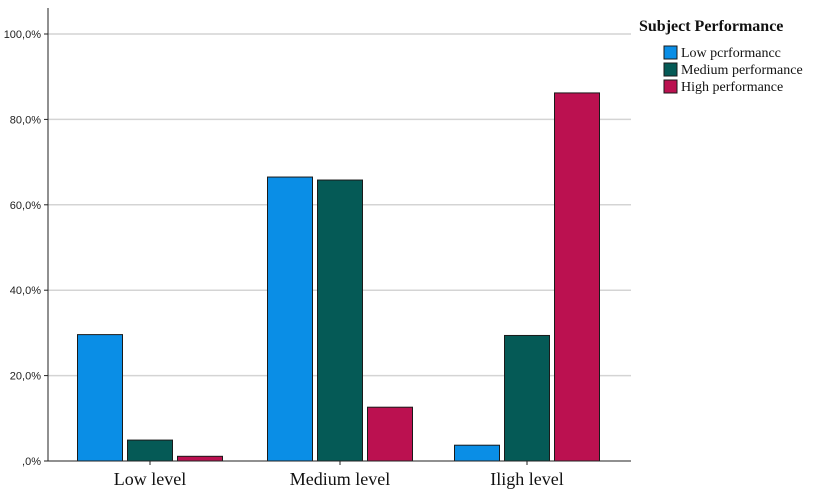  Describe the element at coordinates (25, 120) in the screenshot. I see `y-tick-label: 80,0%` at that location.